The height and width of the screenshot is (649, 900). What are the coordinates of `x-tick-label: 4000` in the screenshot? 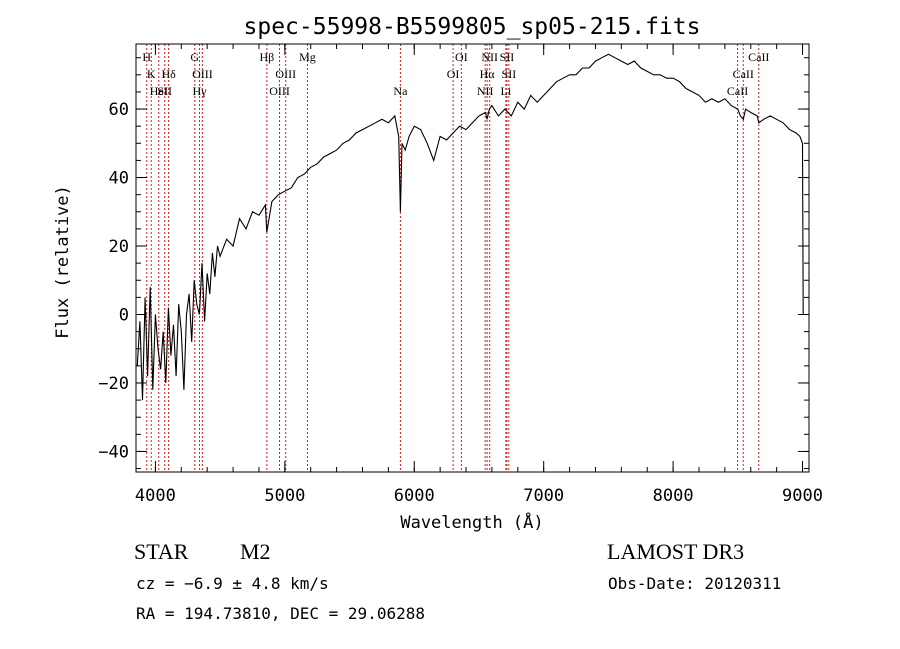 It's located at (155, 496).